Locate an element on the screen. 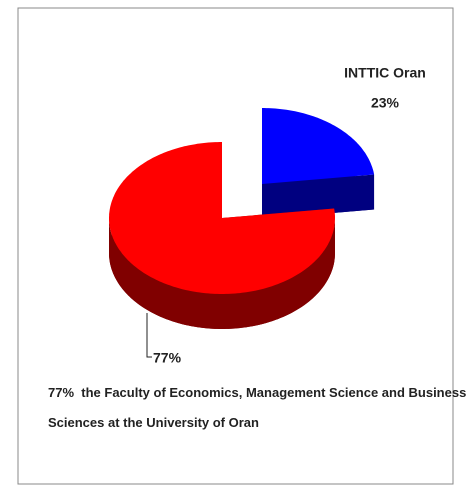 The width and height of the screenshot is (470, 485). leader-line is located at coordinates (149, 335).